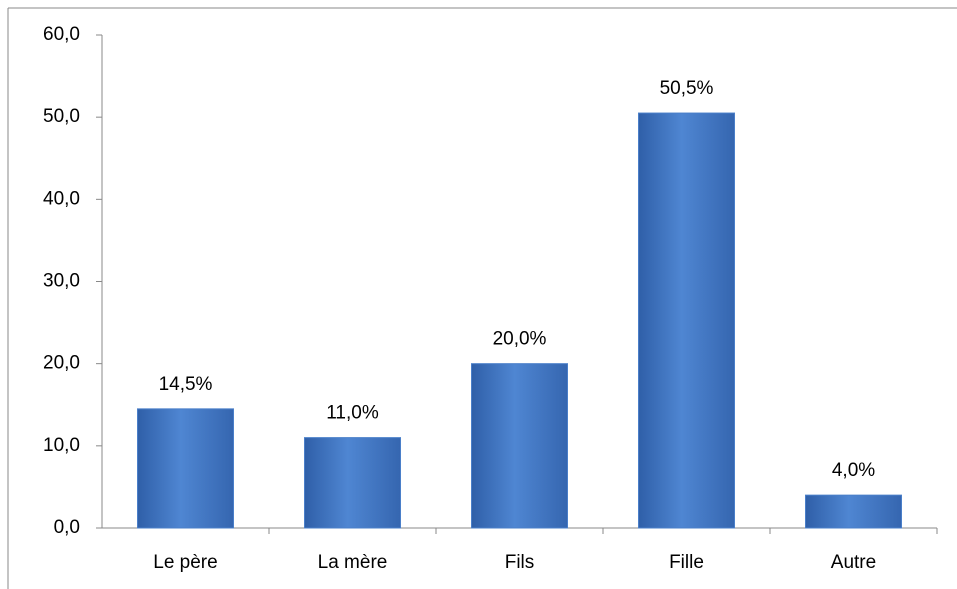 This screenshot has width=957, height=589. Describe the element at coordinates (686, 562) in the screenshot. I see `x-tick-label: Fille` at that location.